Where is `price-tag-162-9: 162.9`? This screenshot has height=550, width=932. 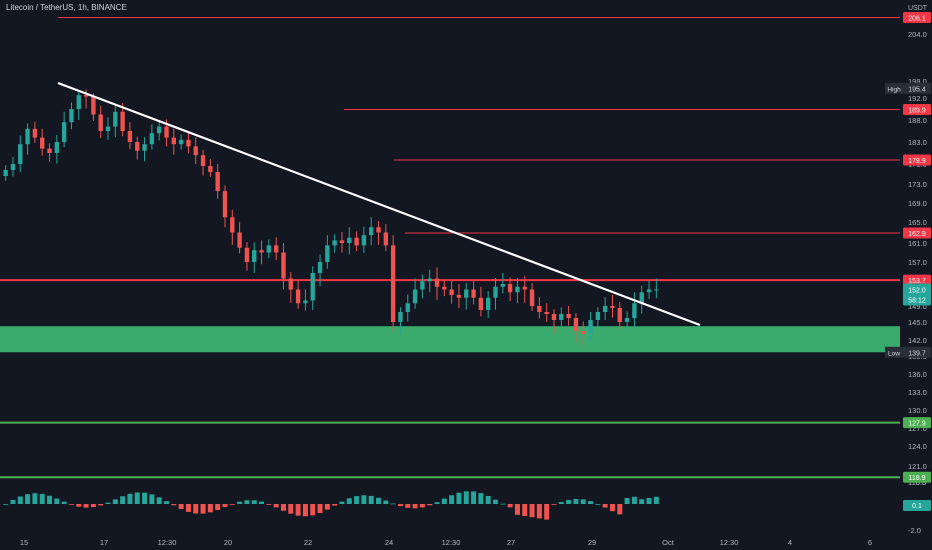 price-tag-162-9: 162.9 is located at coordinates (917, 234).